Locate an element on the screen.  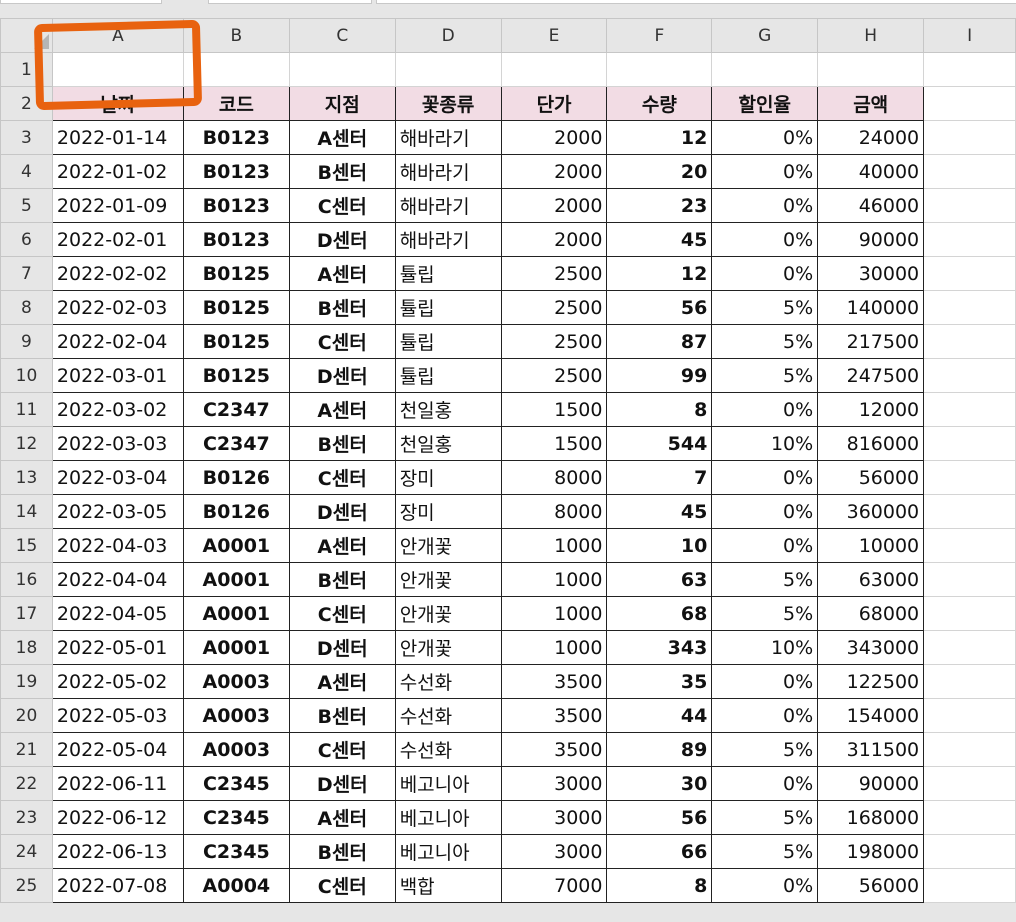
amount-cell: 198000 is located at coordinates (871, 851).